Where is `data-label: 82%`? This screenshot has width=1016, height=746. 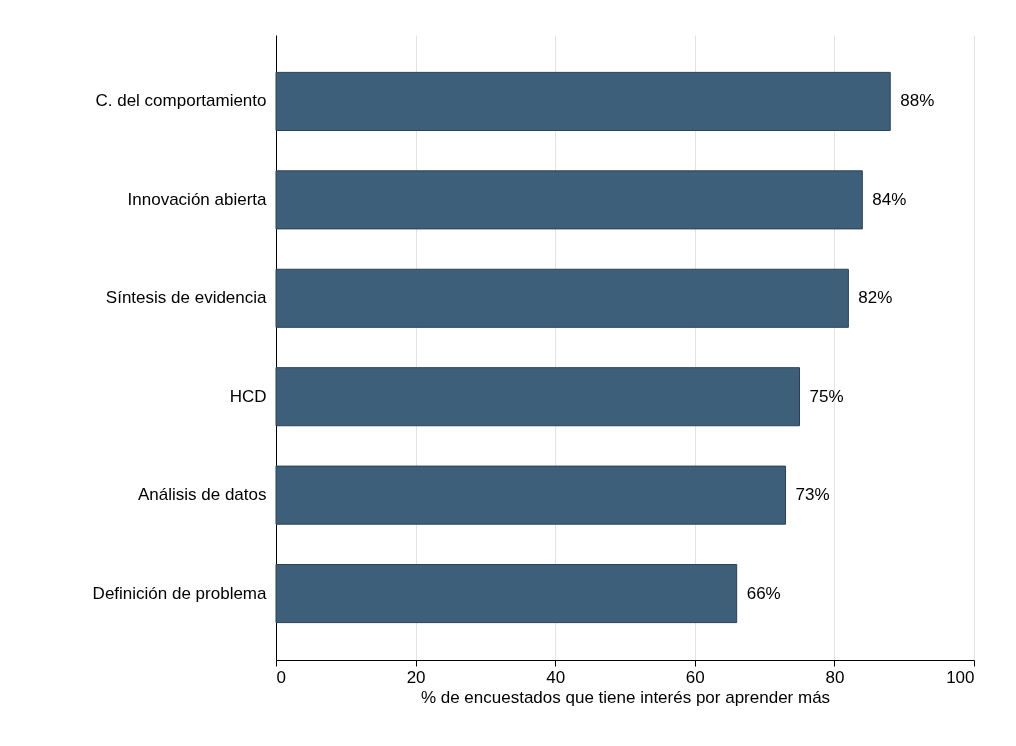 data-label: 82% is located at coordinates (875, 298).